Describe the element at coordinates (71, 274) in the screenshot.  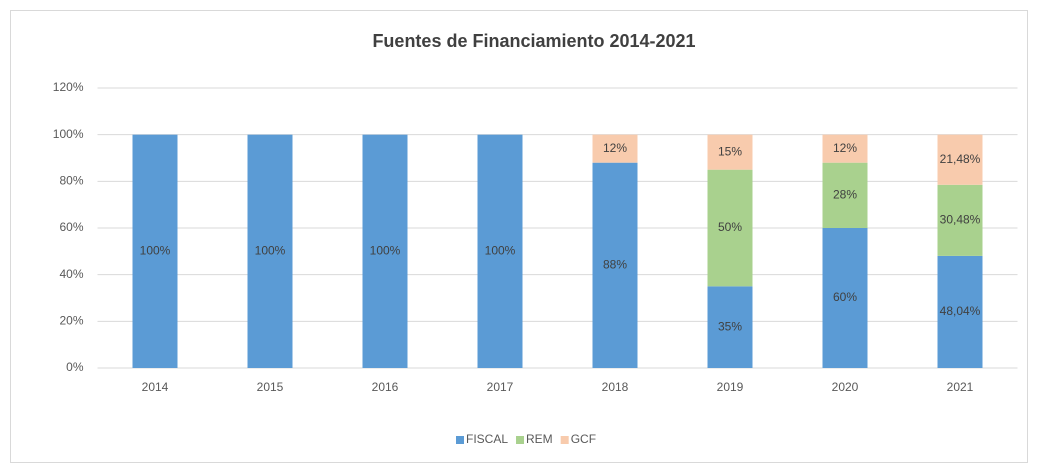
I see `y-tick-label: 40%` at that location.